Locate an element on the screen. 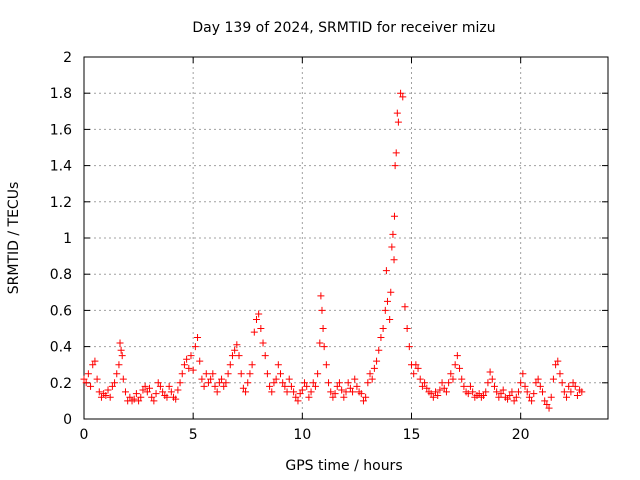 The height and width of the screenshot is (480, 640). y-tick-label: 1.8 is located at coordinates (61, 94).